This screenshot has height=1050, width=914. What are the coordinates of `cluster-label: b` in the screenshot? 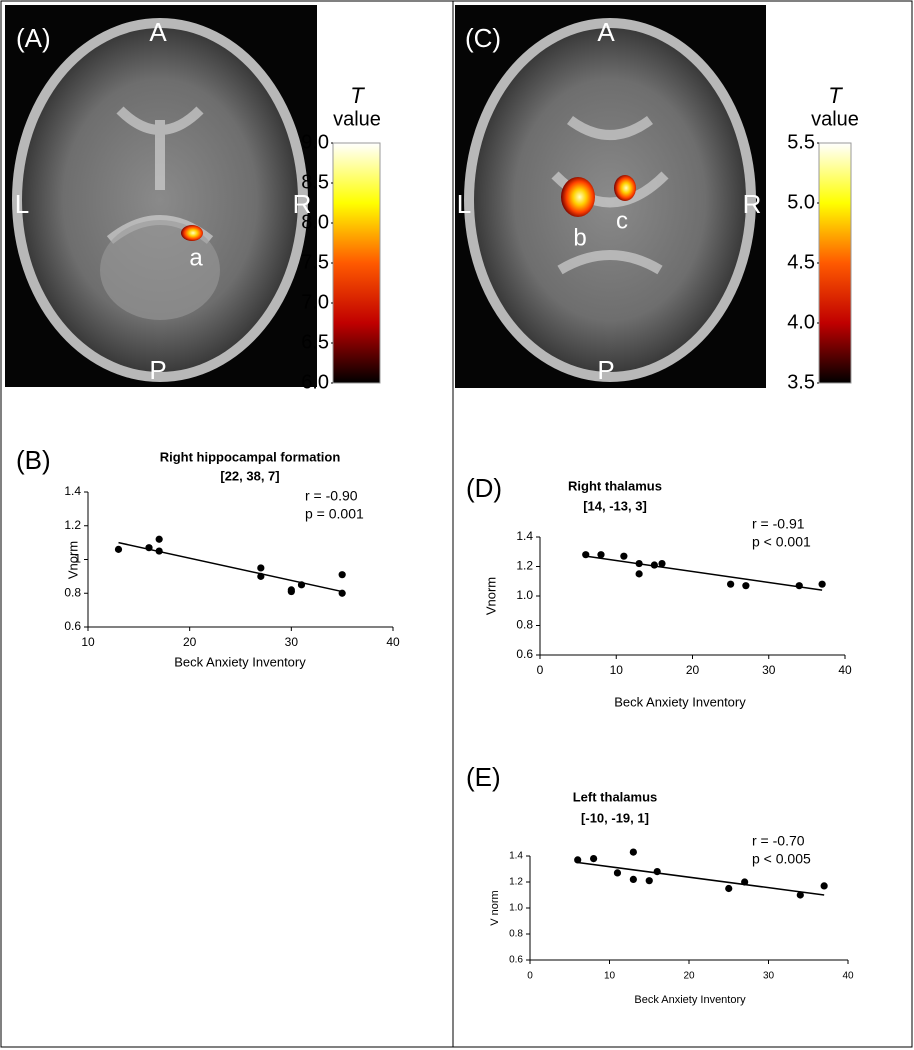 It's located at (579, 237).